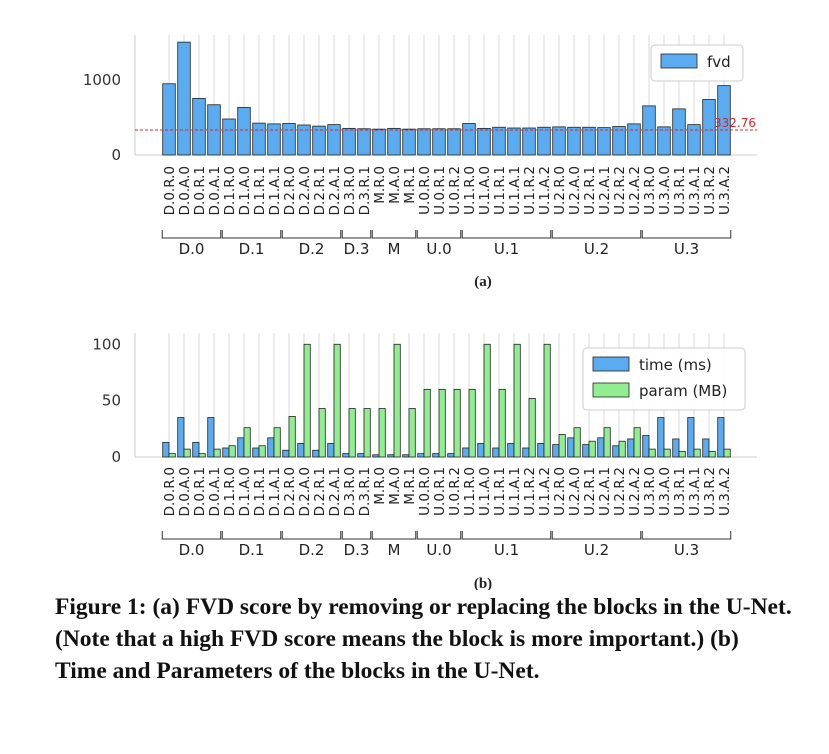 The image size is (829, 754). I want to click on group-label: D.2, so click(312, 550).